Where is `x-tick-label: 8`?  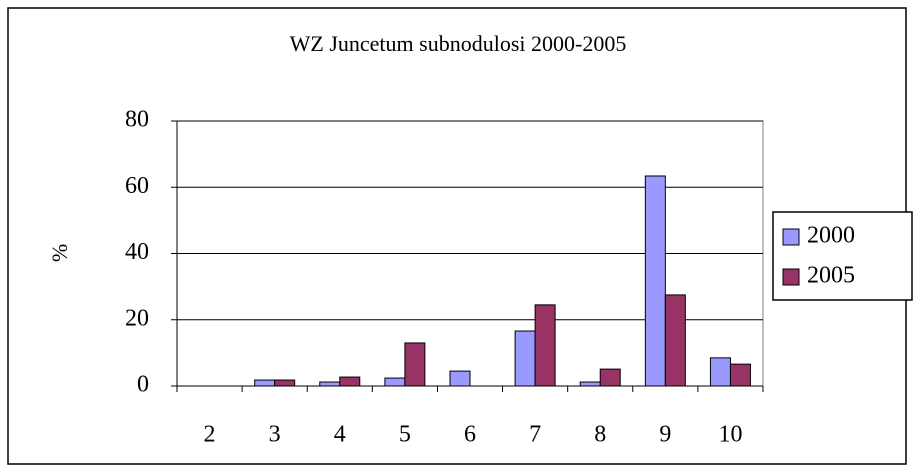 x-tick-label: 8 is located at coordinates (600, 435).